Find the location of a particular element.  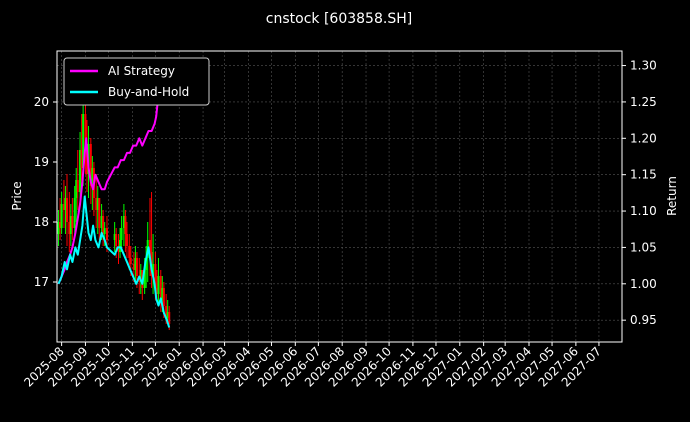

y2-tick-label: 1.20 is located at coordinates (643, 138).